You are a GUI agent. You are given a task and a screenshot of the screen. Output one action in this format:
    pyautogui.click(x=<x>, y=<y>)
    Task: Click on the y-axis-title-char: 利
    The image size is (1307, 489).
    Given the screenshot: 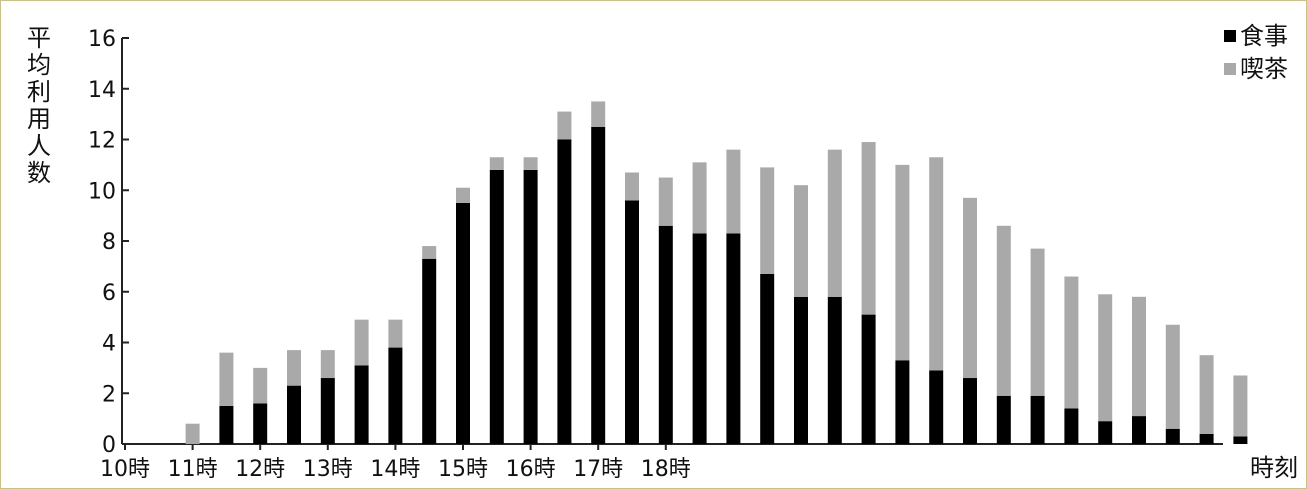 What is the action you would take?
    pyautogui.click(x=39, y=92)
    